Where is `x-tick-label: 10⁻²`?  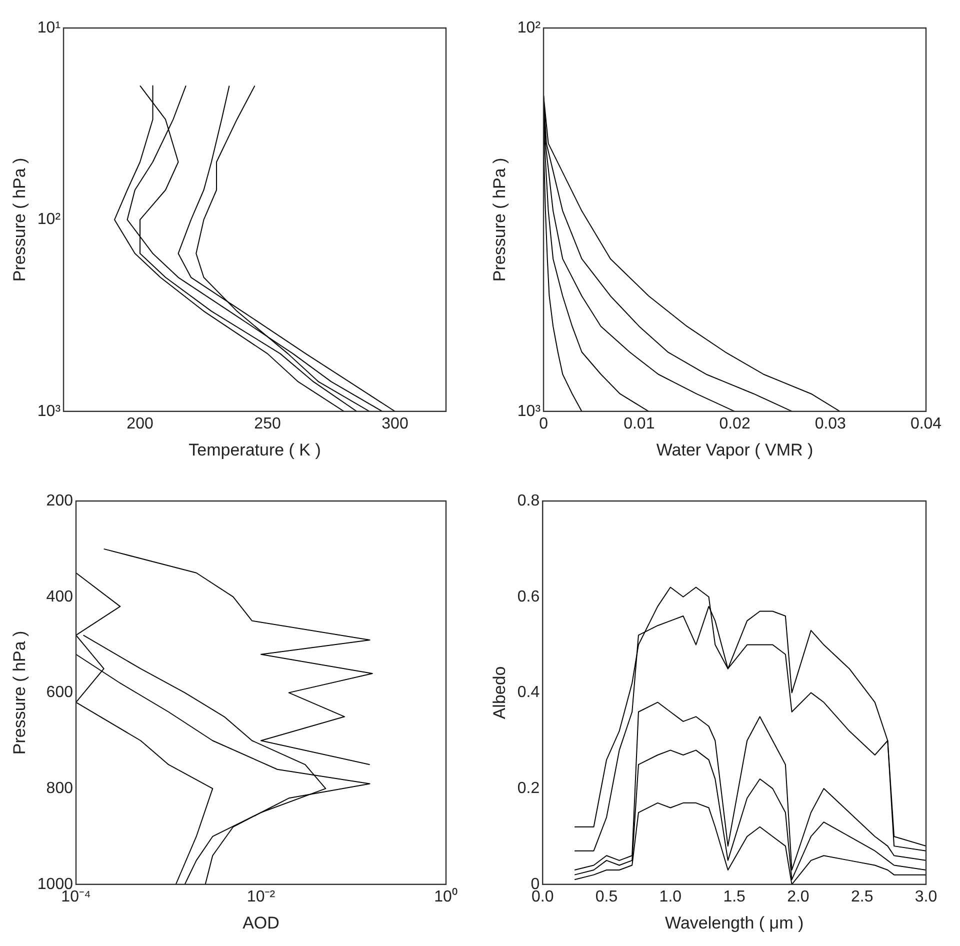
x-tick-label: 10⁻² is located at coordinates (261, 897).